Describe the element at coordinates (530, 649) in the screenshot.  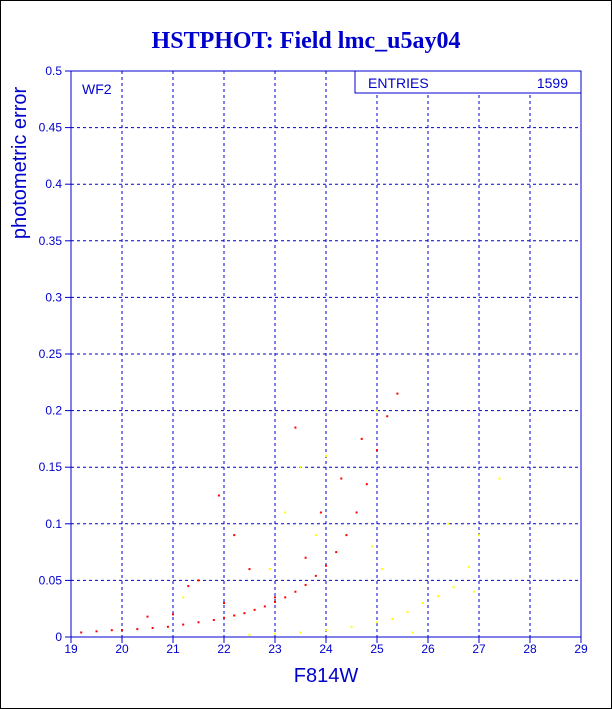
I see `x-tick-label: 28` at that location.